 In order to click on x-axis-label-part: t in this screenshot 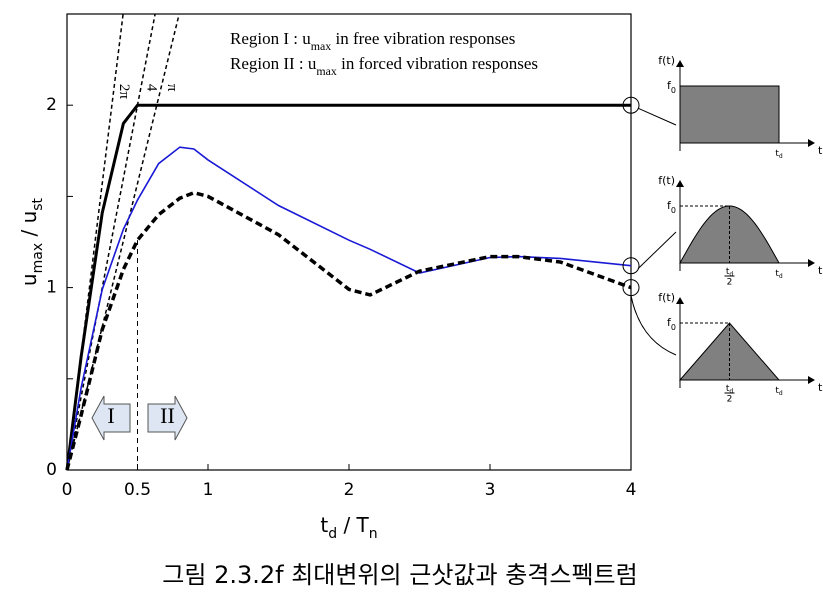, I will do `click(324, 525)`.